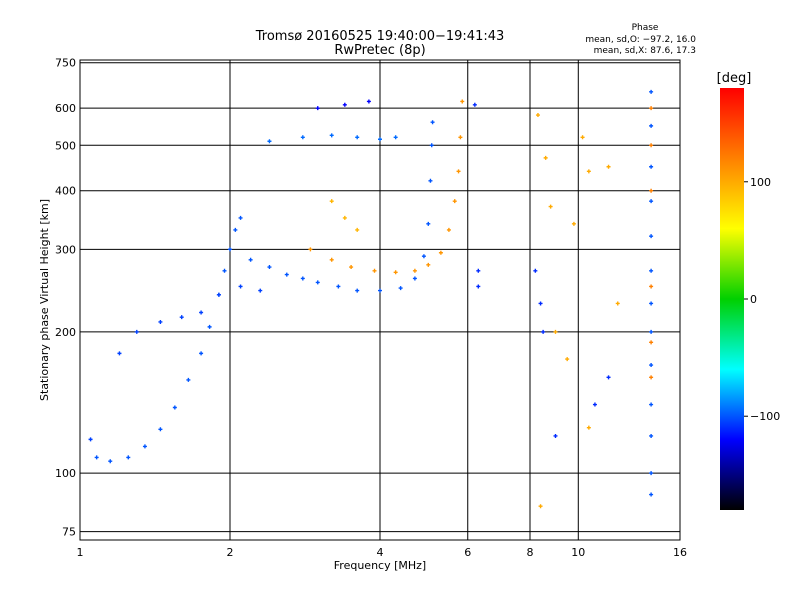 This screenshot has width=800, height=600. What do you see at coordinates (380, 565) in the screenshot?
I see `x-axis-label: Frequency [MHz]` at bounding box center [380, 565].